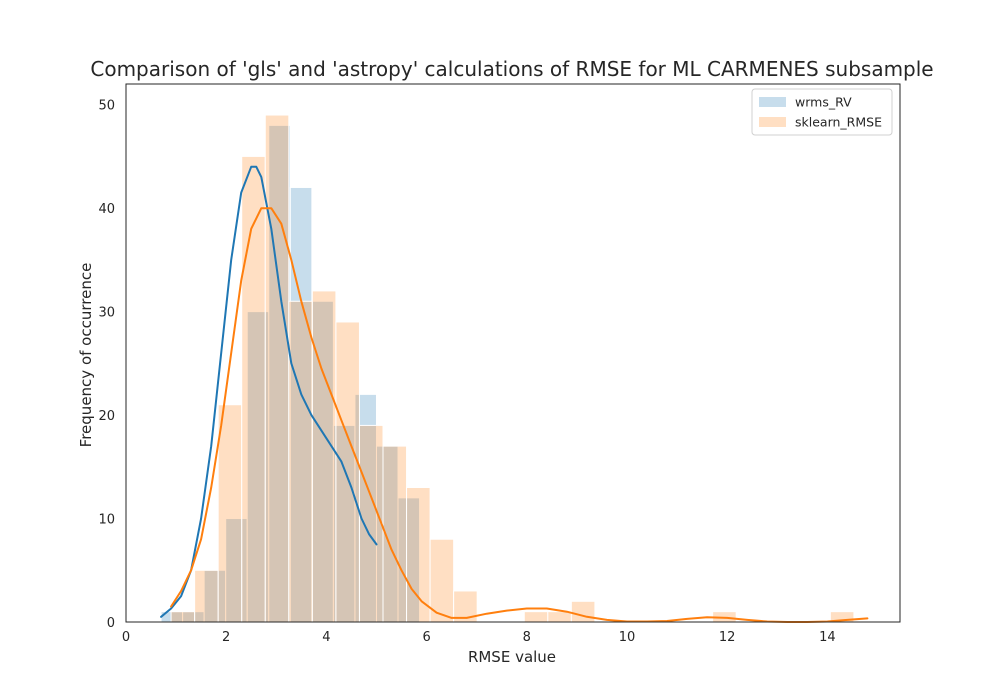 This screenshot has width=1000, height=700. What do you see at coordinates (106, 313) in the screenshot?
I see `y-tick-label: 30` at bounding box center [106, 313].